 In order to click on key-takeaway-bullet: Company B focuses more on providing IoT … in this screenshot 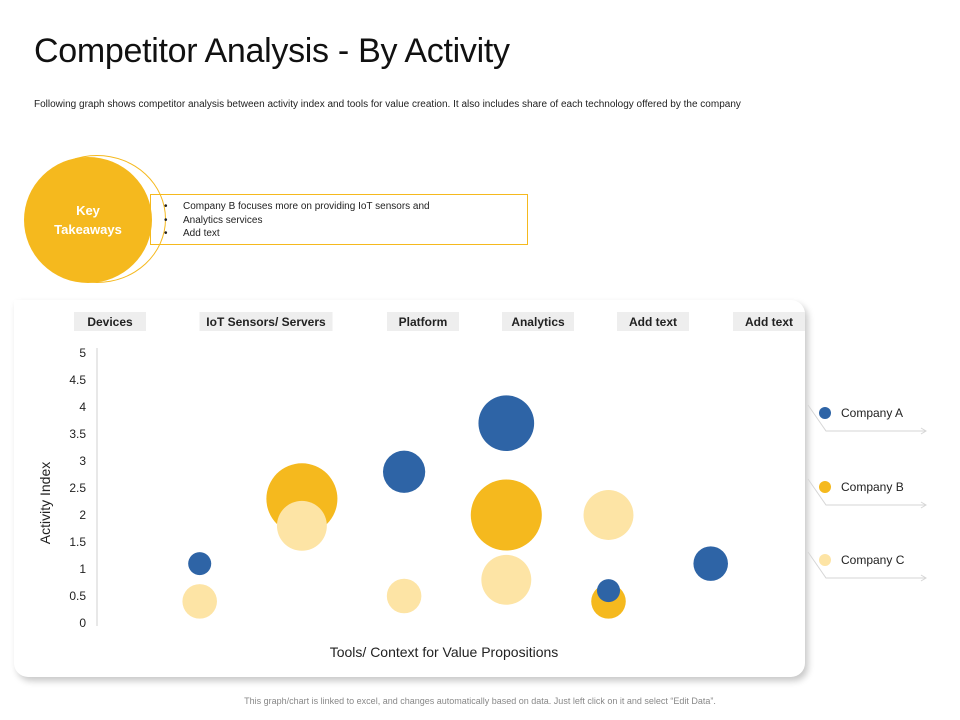, I will do `click(345, 207)`.